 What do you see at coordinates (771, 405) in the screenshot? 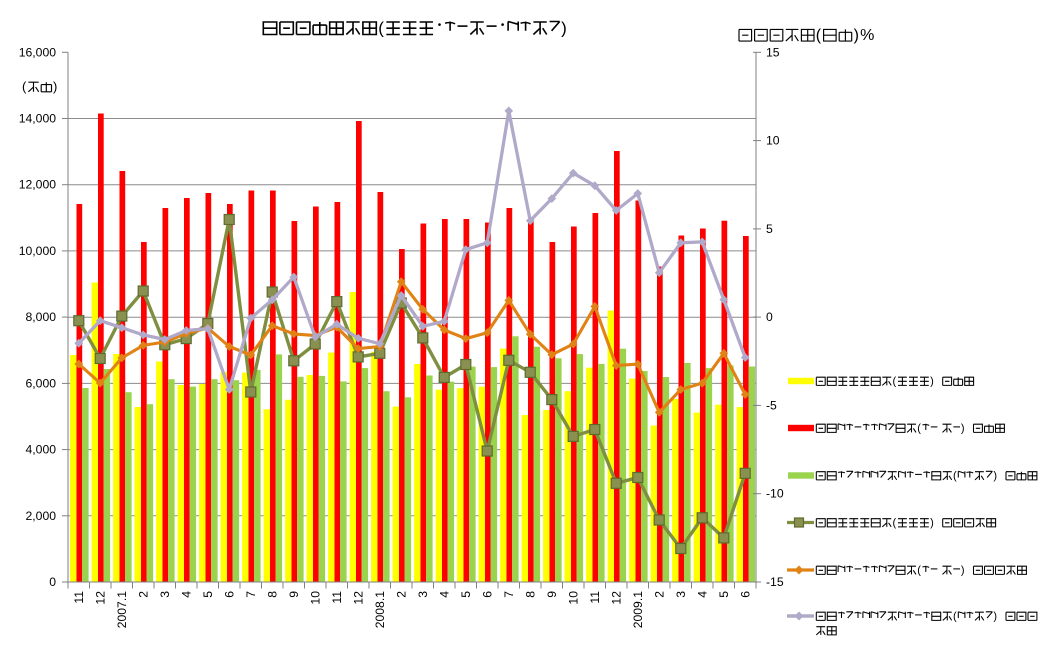
I see `svg-text: -5` at bounding box center [771, 405].